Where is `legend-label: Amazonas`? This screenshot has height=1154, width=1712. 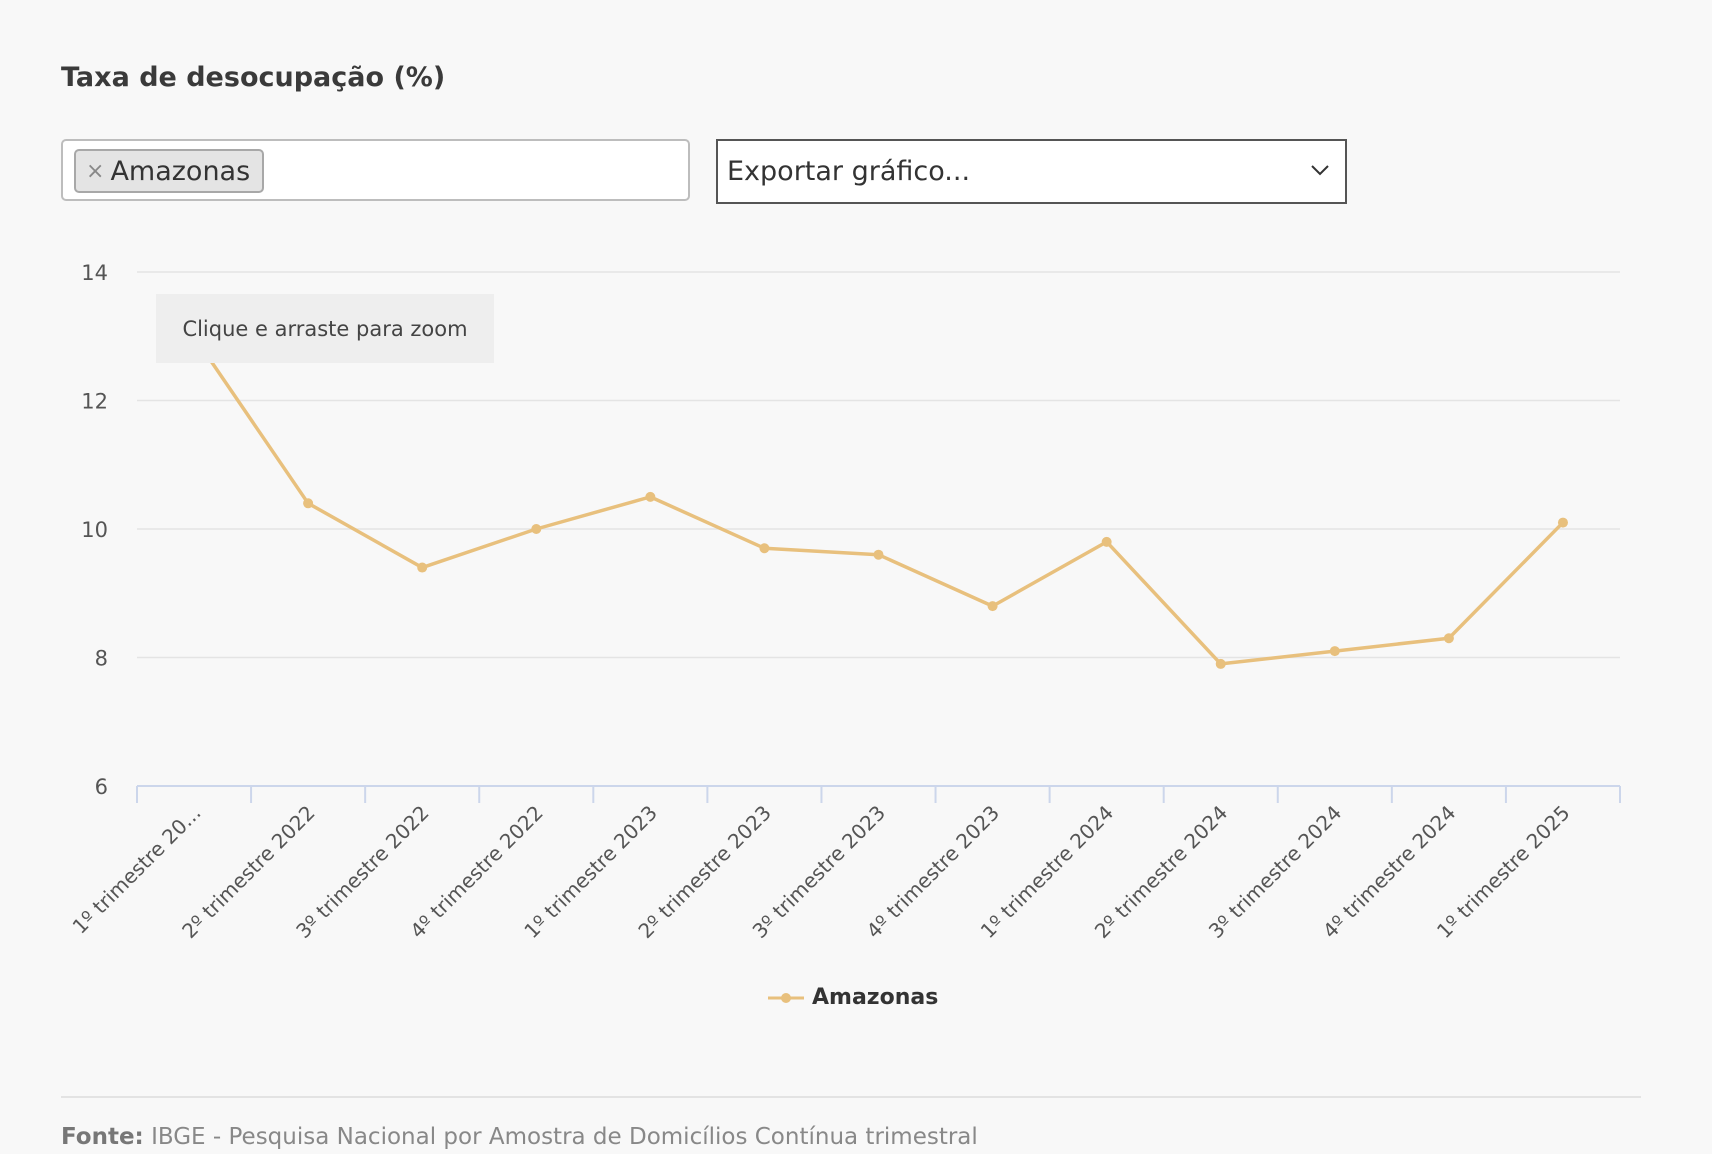
legend-label: Amazonas is located at coordinates (875, 997).